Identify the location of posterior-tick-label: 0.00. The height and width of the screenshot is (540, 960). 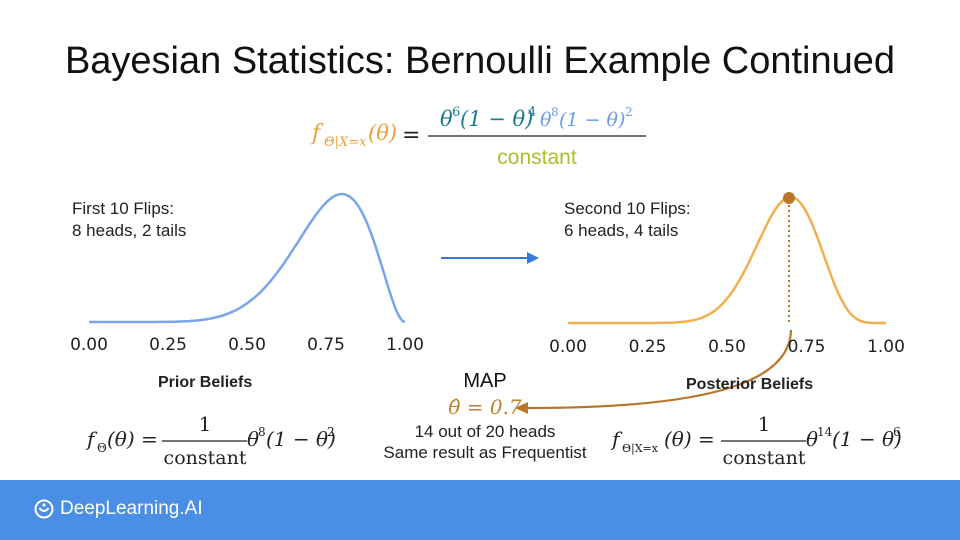
(568, 347).